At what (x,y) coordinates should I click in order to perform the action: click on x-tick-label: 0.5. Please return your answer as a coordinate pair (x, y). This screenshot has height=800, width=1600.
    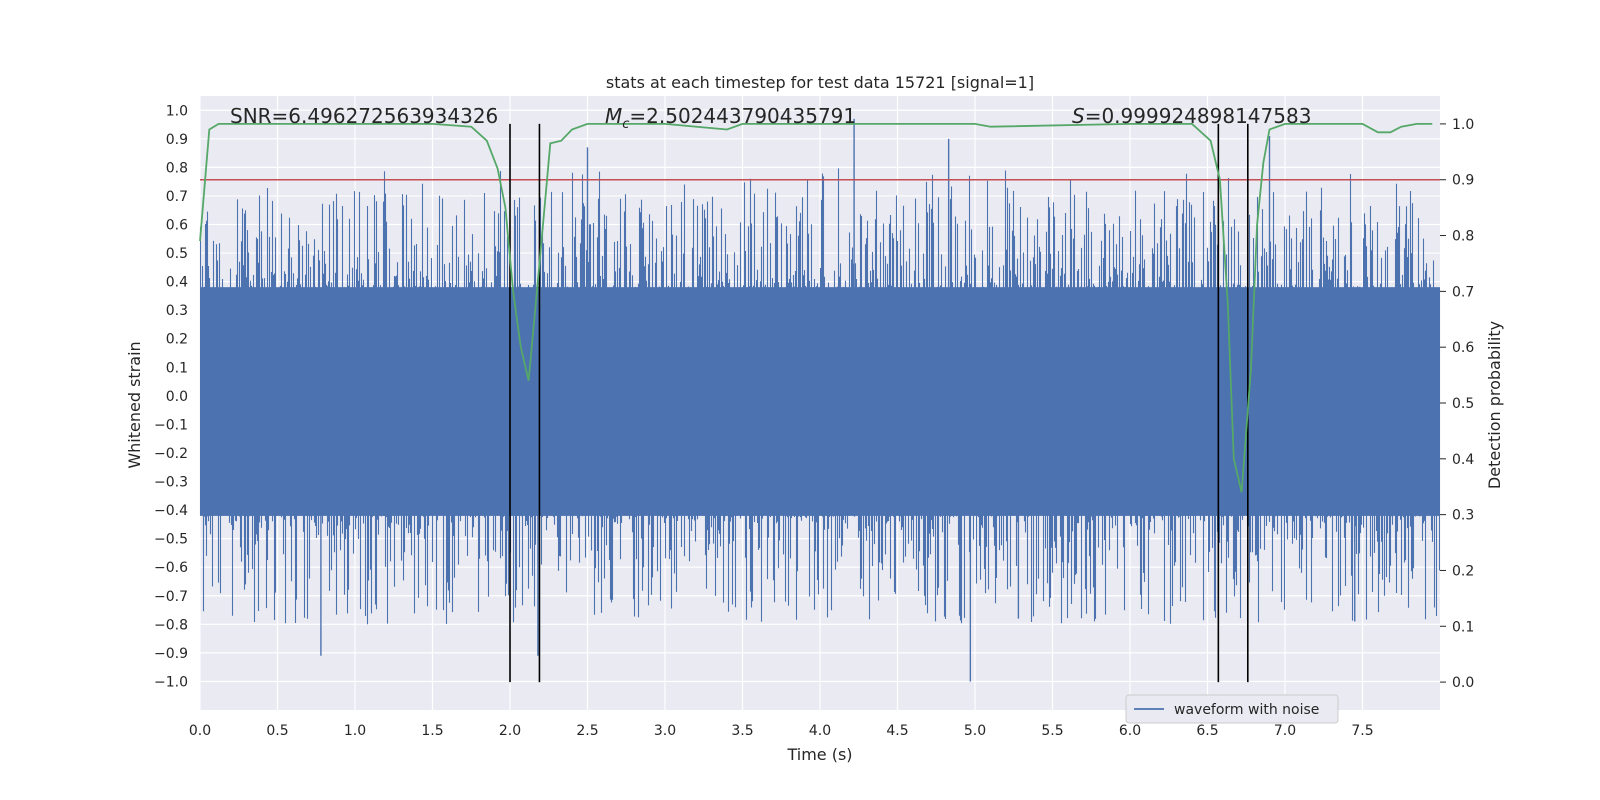
    Looking at the image, I should click on (277, 731).